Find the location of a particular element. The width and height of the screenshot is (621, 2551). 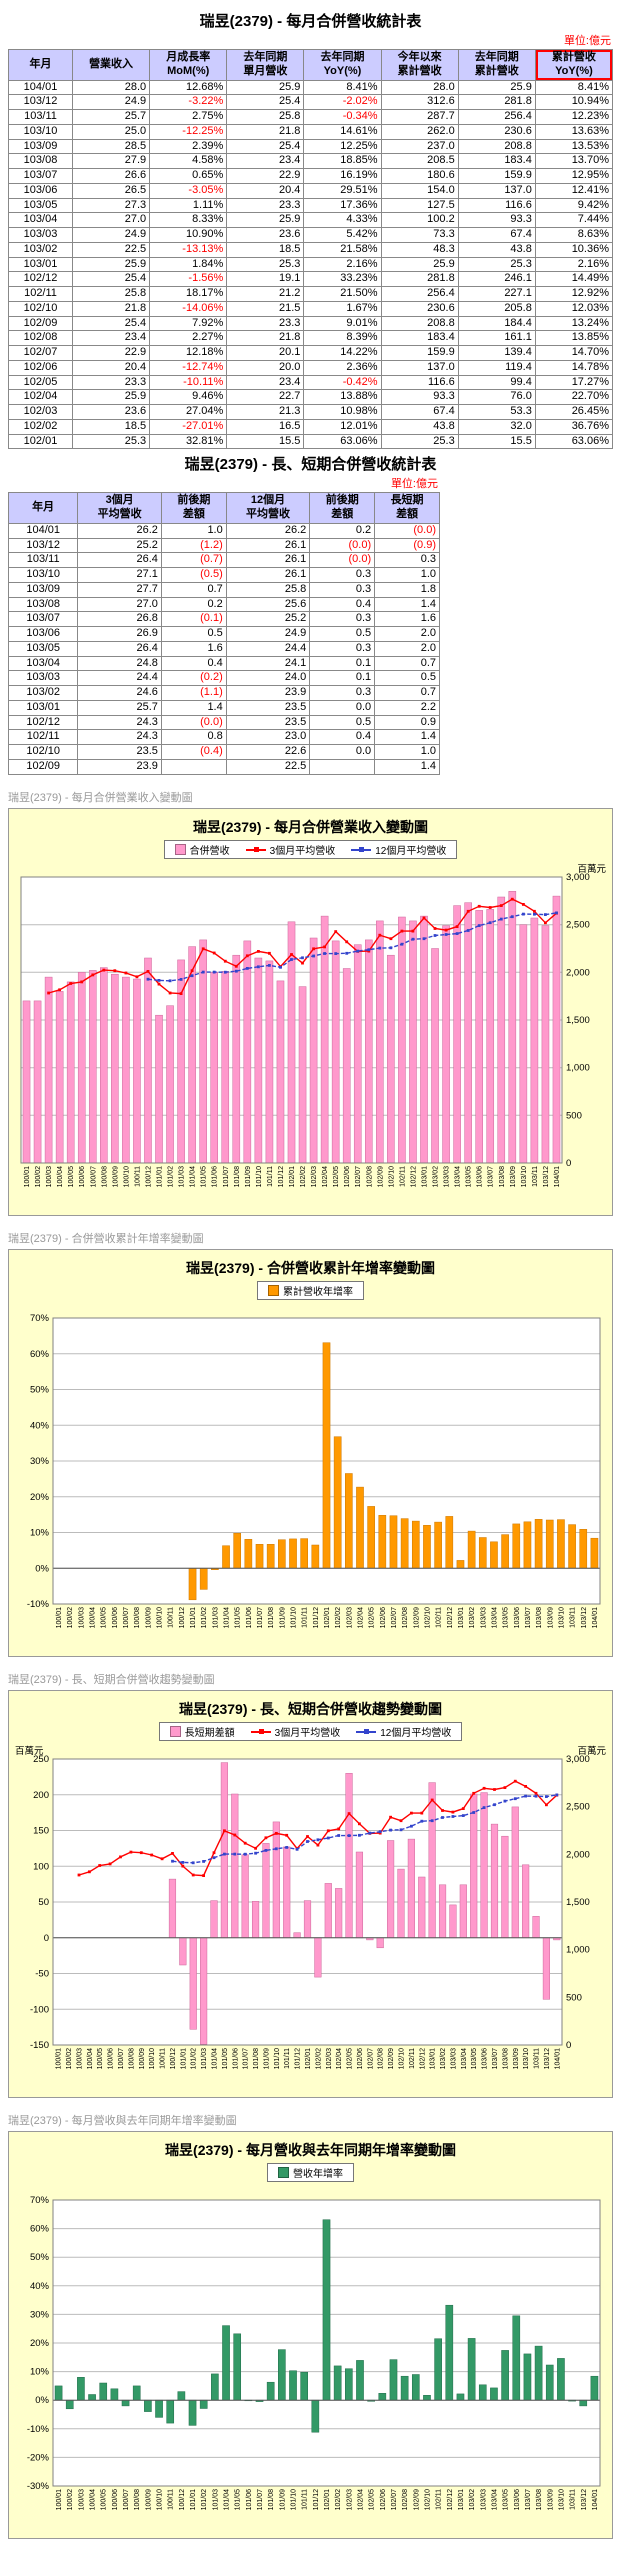

table-cell: 127.5 is located at coordinates (419, 205).